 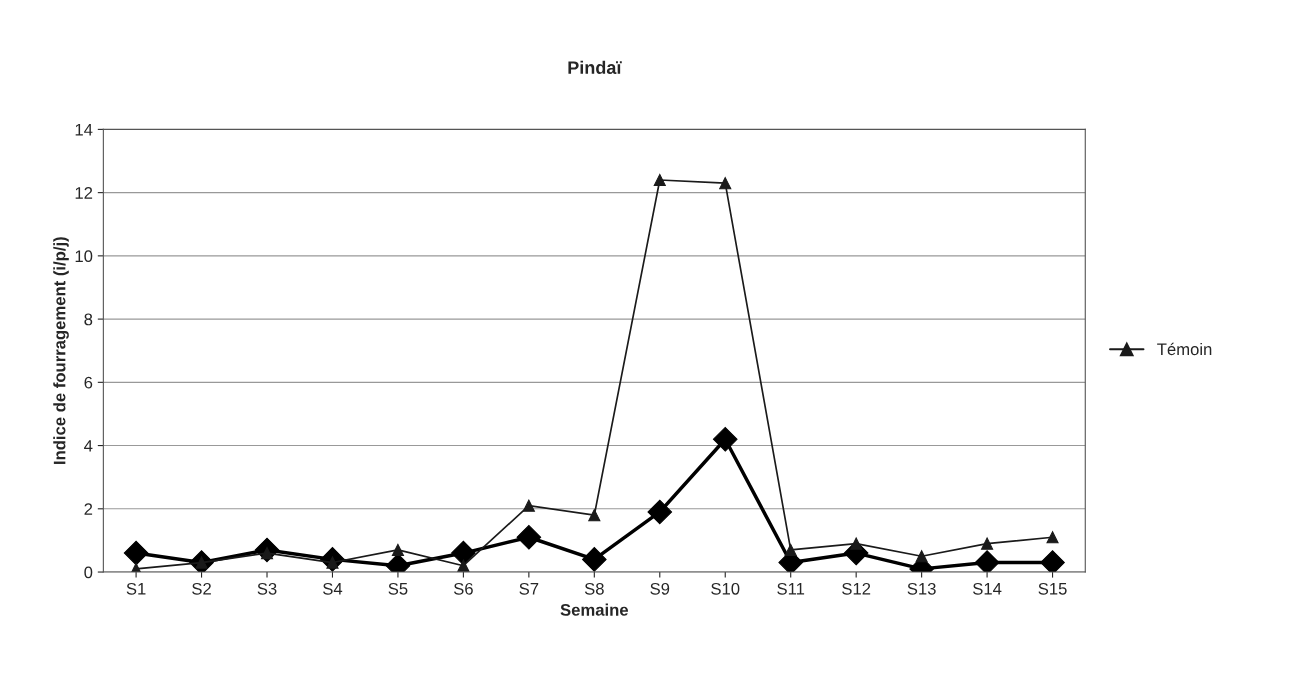 What do you see at coordinates (61, 350) in the screenshot?
I see `y-axis-title: Indice de fourragement (i/p/j)` at bounding box center [61, 350].